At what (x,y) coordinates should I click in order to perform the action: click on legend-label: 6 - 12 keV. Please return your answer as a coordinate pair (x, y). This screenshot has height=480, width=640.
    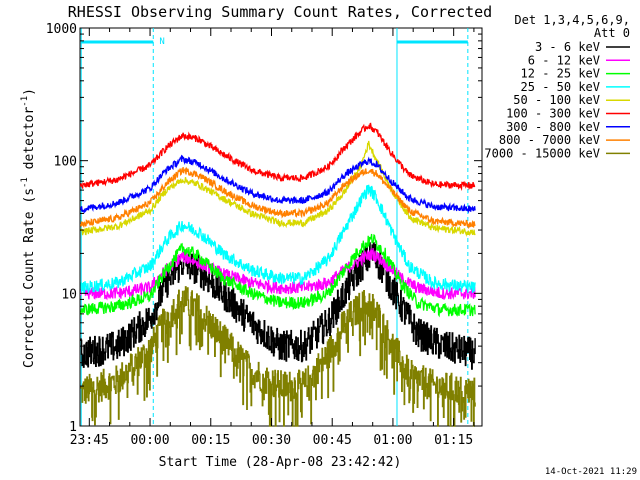
    Looking at the image, I should click on (564, 60).